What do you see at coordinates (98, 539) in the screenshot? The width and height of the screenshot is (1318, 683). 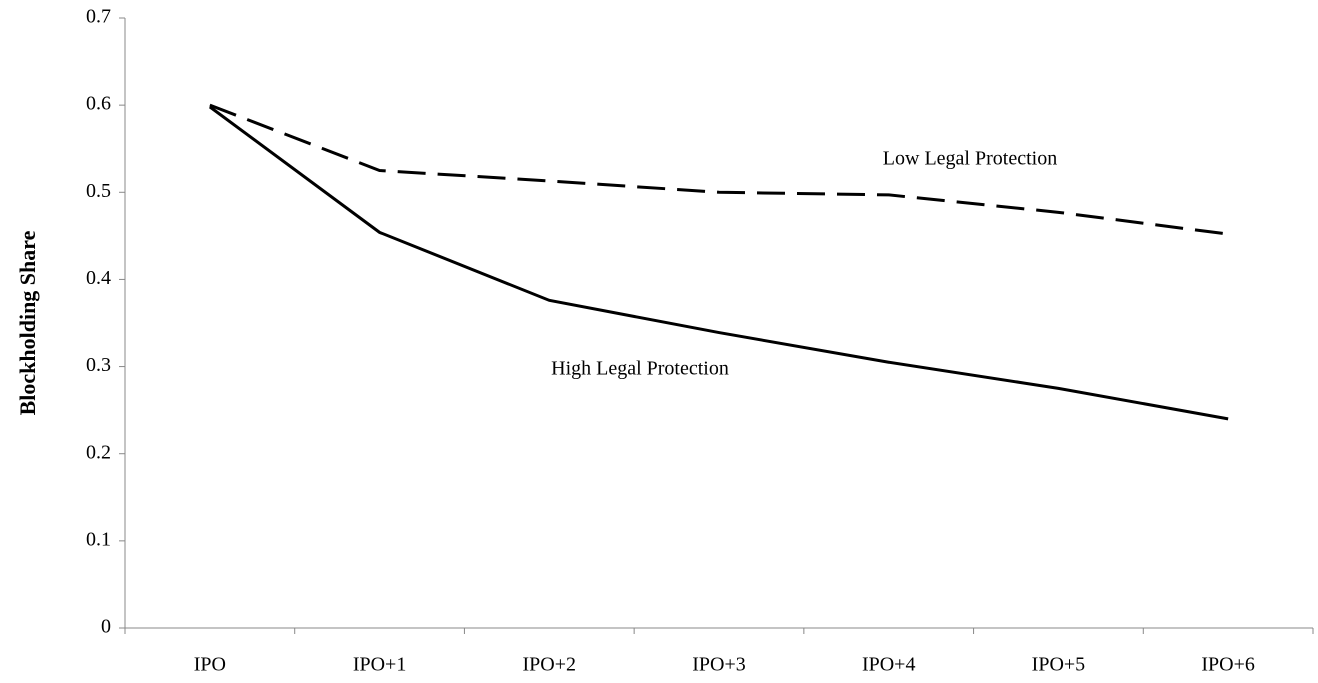 I see `y-tick-label: 0.1` at bounding box center [98, 539].